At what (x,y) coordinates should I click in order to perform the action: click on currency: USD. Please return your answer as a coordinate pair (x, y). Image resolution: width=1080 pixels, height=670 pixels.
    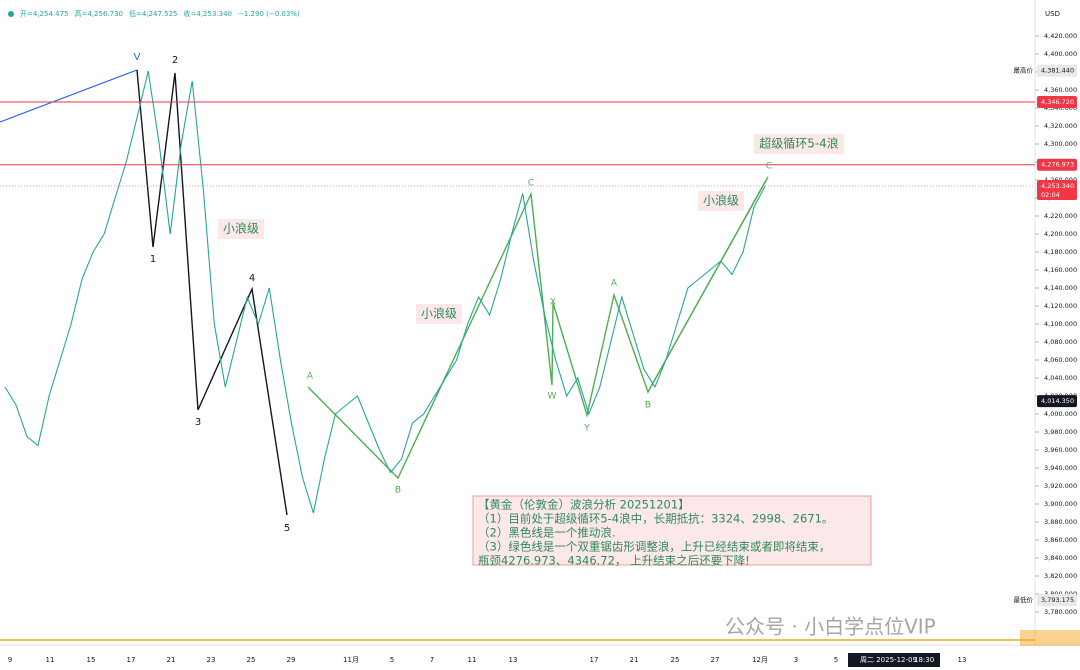
    Looking at the image, I should click on (1052, 14).